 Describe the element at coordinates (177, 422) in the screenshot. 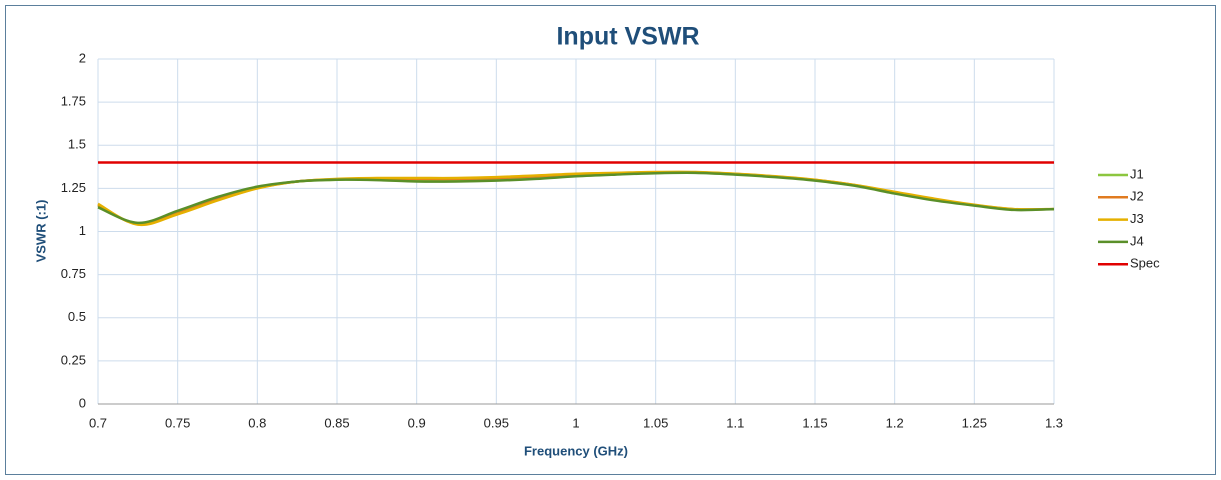

I see `x-tick-label: 0.75` at that location.